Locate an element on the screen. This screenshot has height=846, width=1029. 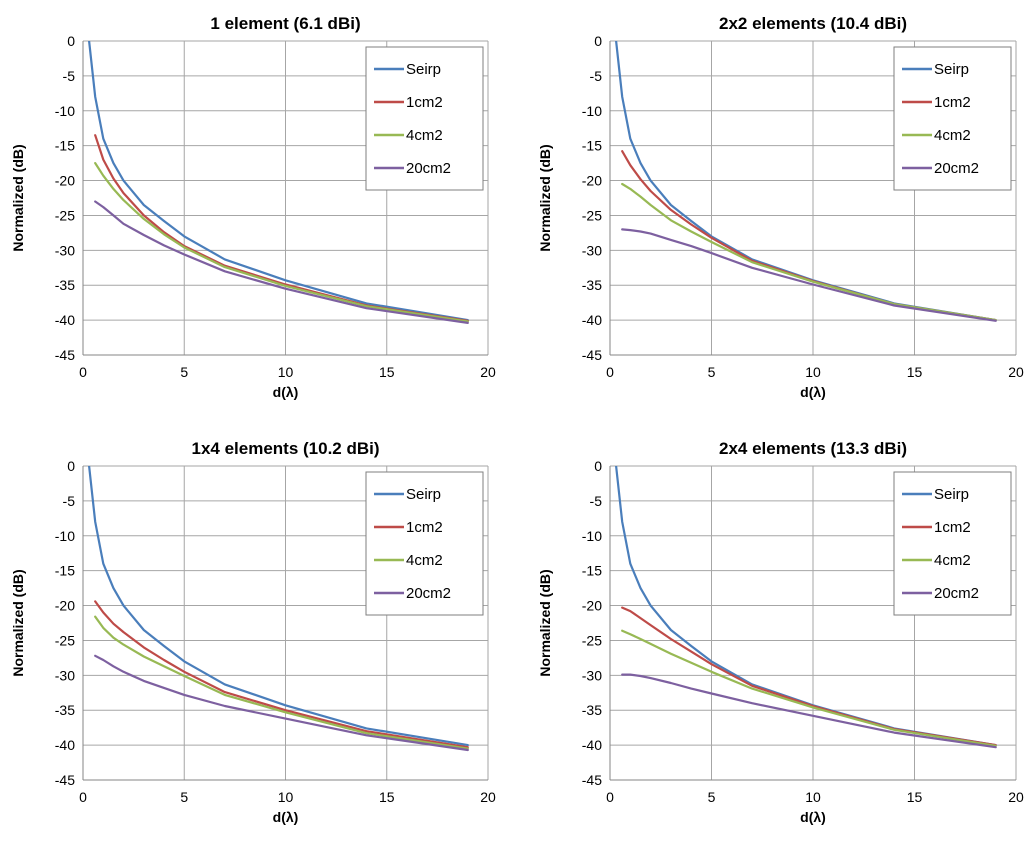
chart-title: 1x4 elements (10.2 dBi) is located at coordinates (285, 448).